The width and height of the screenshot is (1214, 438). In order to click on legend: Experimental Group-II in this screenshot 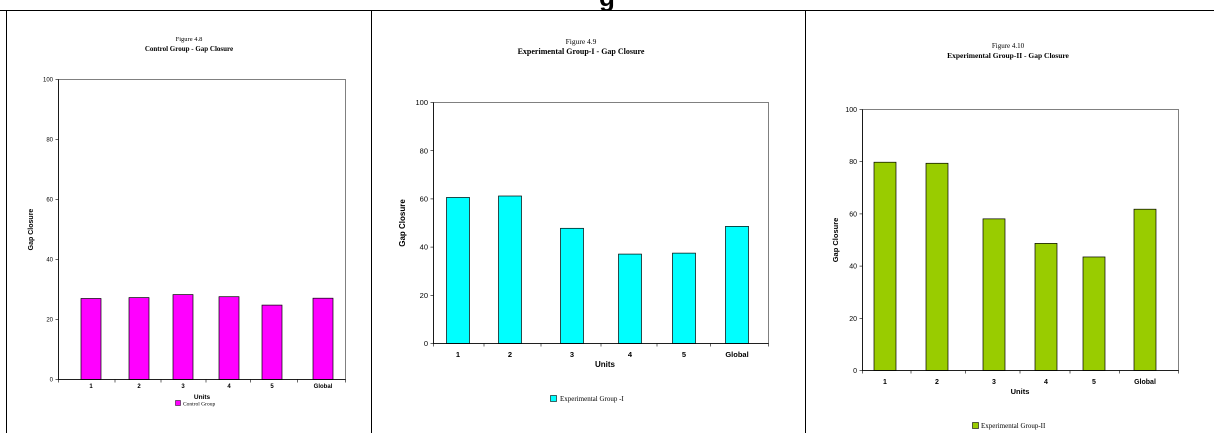, I will do `click(1009, 426)`.